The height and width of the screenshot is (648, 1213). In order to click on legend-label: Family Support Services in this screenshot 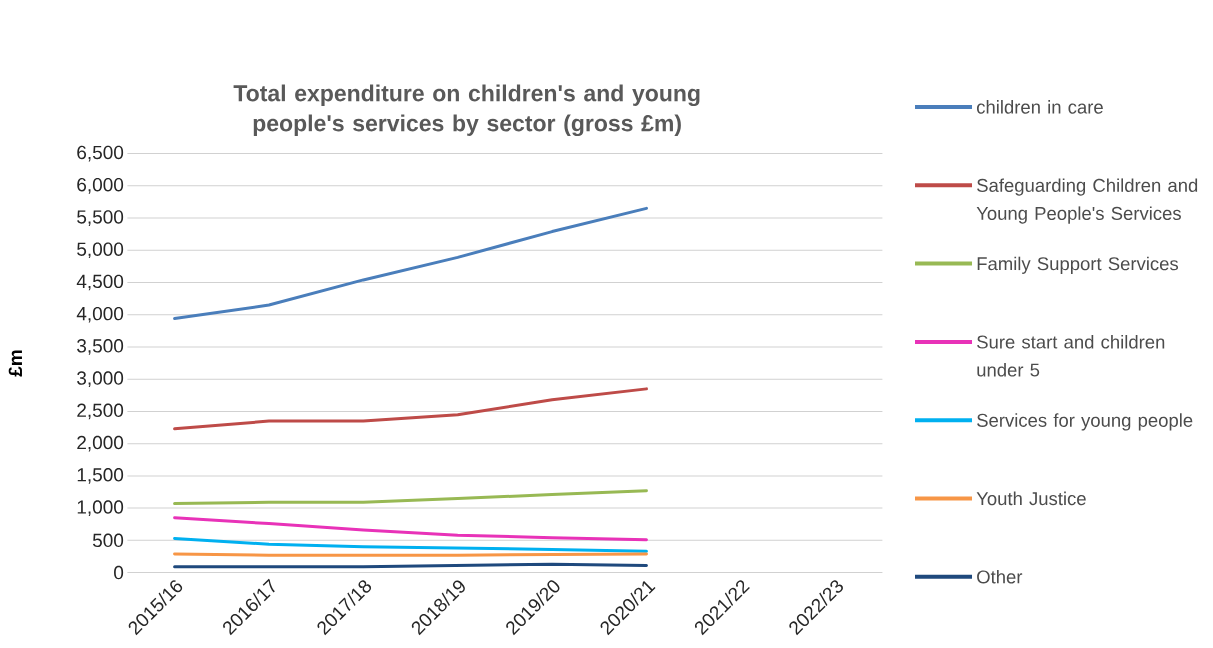, I will do `click(1078, 265)`.